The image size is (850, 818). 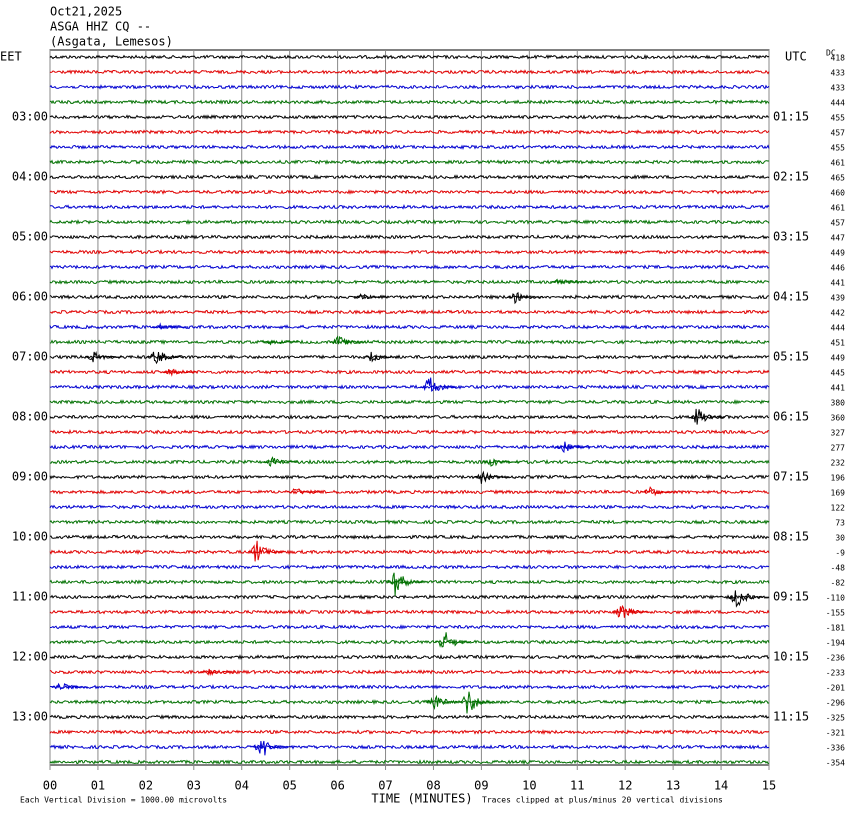 What do you see at coordinates (791, 177) in the screenshot?
I see `right-time-label: 02:15` at bounding box center [791, 177].